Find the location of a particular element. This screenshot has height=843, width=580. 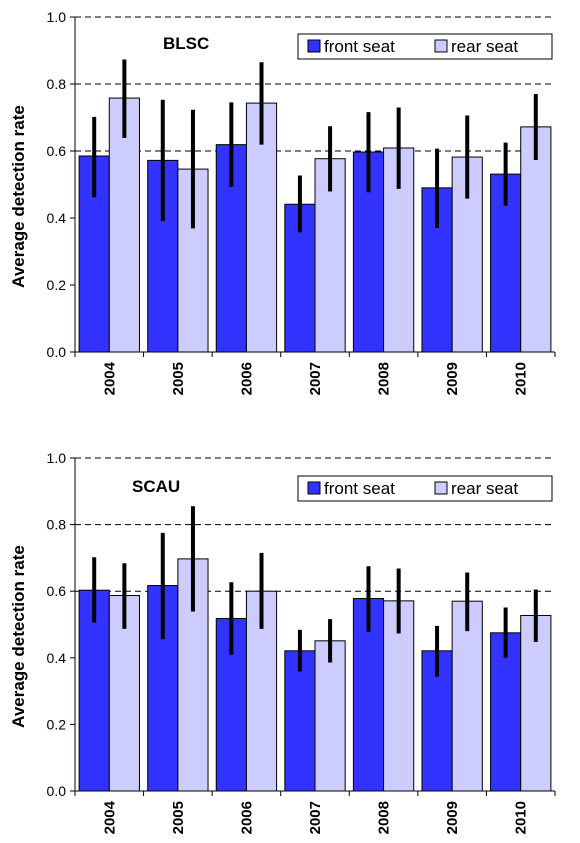

bar-rear-seat-2009 is located at coordinates (467, 696).